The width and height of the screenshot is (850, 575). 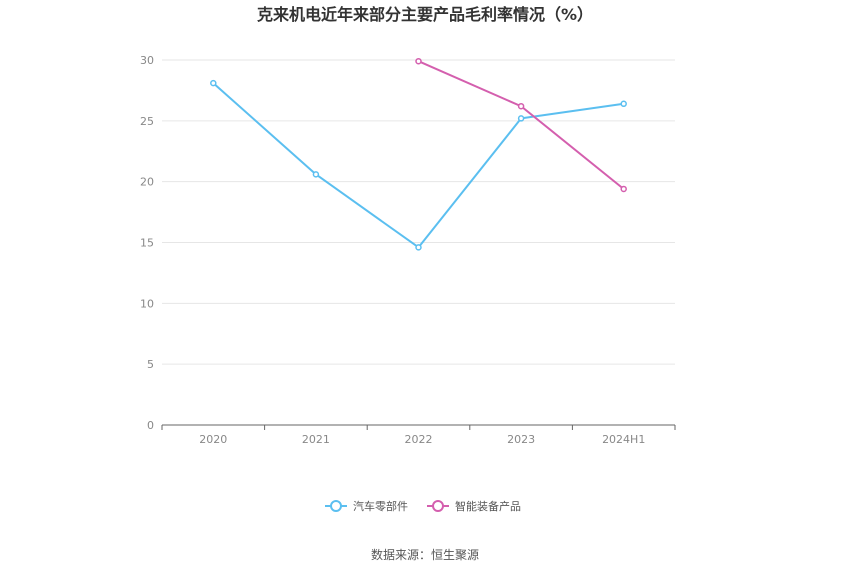 I want to click on legend-item-1: 智能装备产品, so click(x=474, y=506).